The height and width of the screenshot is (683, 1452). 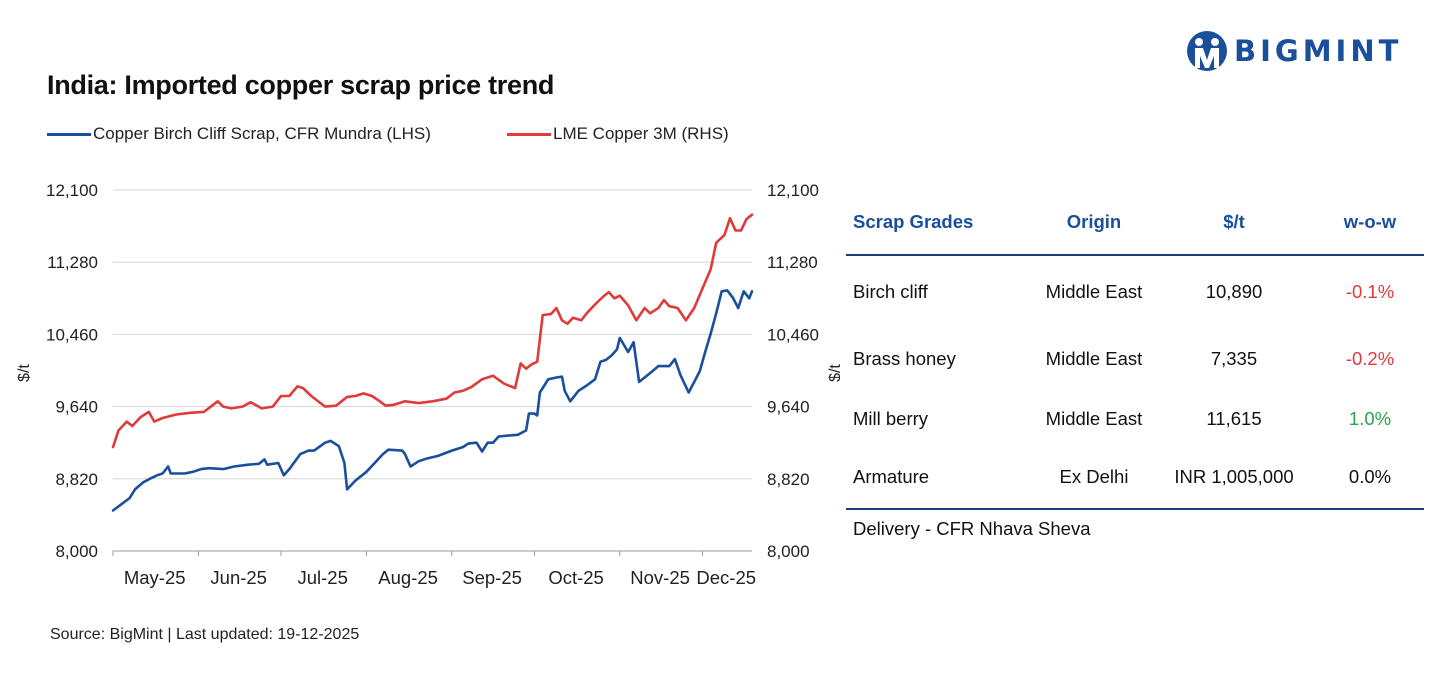 I want to click on y-tick-label-right: 12,100, so click(x=793, y=190).